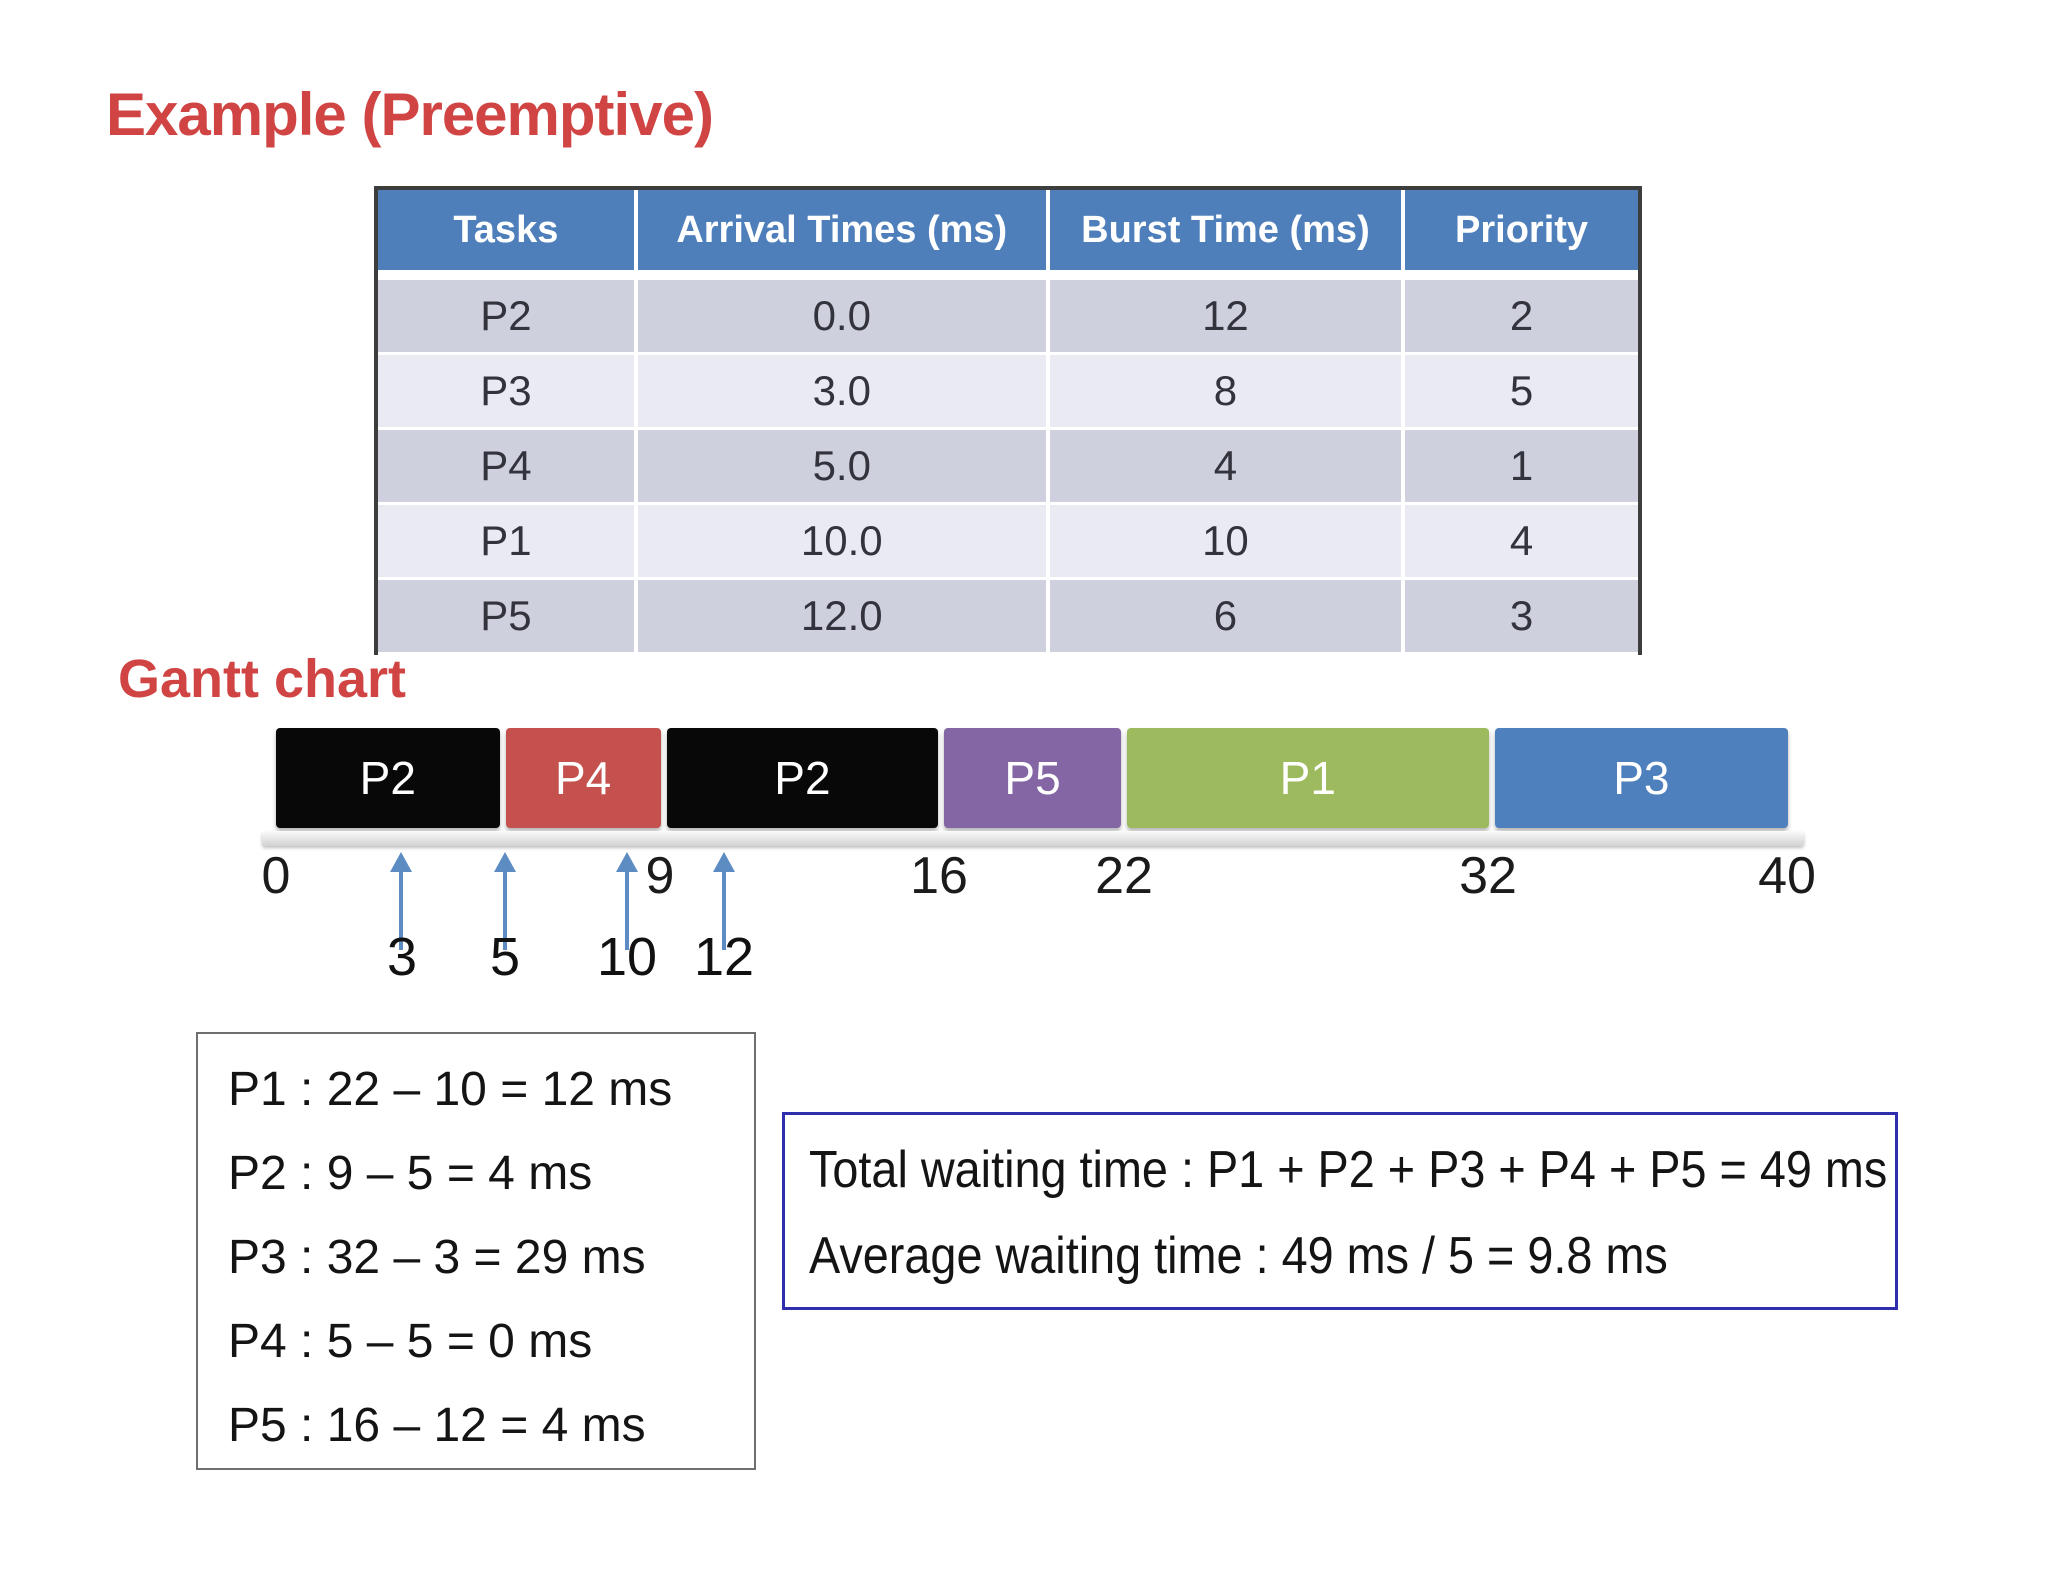  I want to click on cell-arrival: 3.0, so click(839, 391).